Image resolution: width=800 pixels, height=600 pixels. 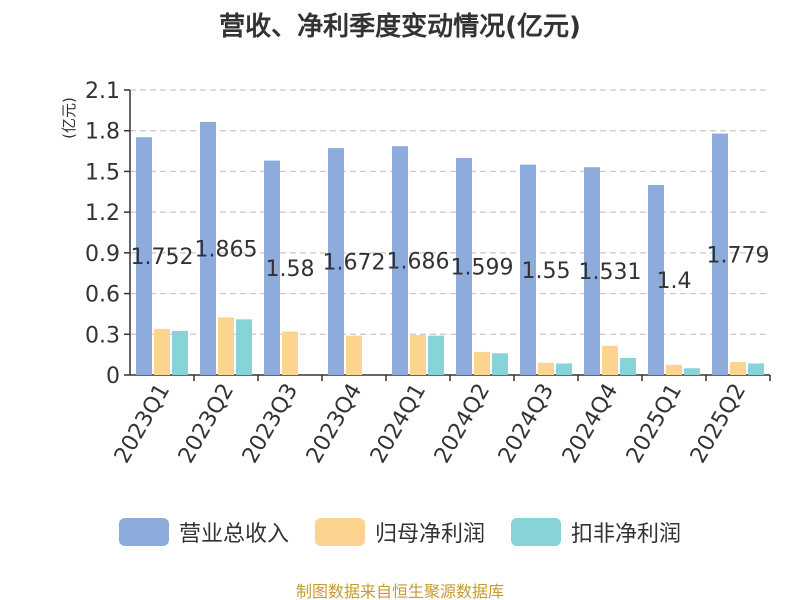 What do you see at coordinates (270, 424) in the screenshot?
I see `x-tick-label: 2023Q3` at bounding box center [270, 424].